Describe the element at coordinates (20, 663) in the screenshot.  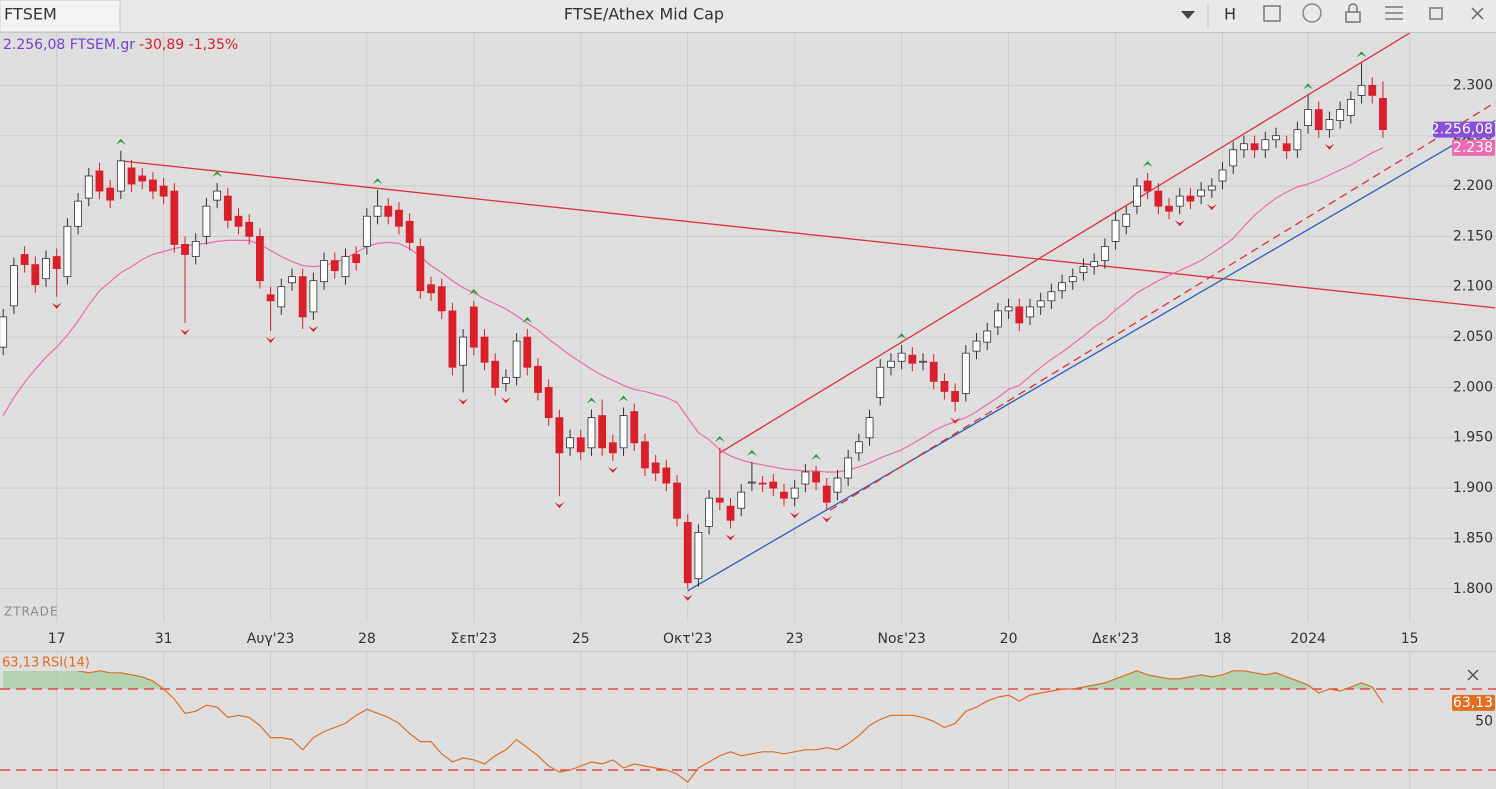
I see `rsi-value: 63,13` at that location.